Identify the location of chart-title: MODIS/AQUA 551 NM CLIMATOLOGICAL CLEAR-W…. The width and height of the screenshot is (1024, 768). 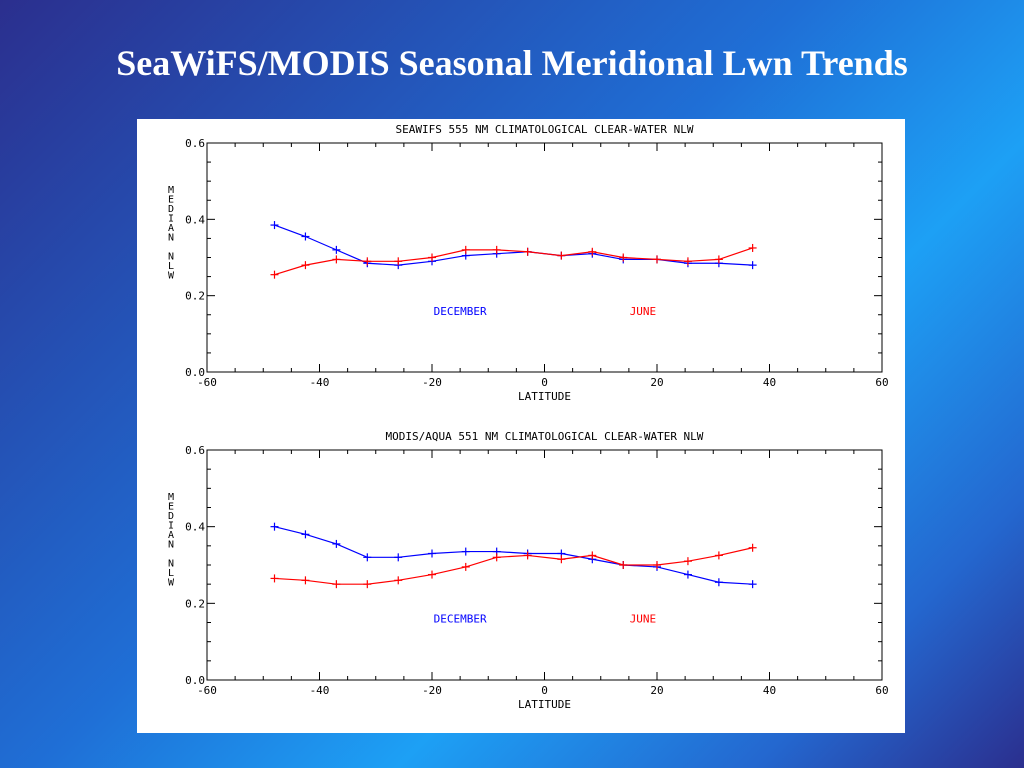
(545, 436).